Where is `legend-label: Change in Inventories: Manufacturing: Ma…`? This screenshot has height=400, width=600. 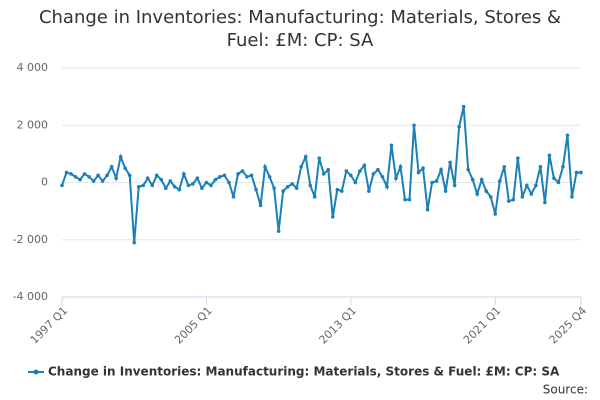 legend-label: Change in Inventories: Manufacturing: Ma… is located at coordinates (304, 372).